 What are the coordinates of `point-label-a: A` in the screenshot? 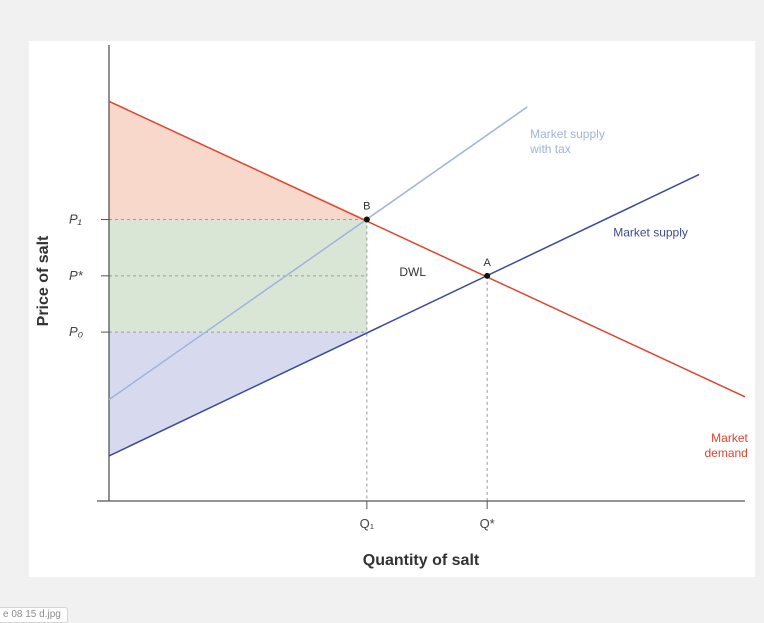 It's located at (487, 263).